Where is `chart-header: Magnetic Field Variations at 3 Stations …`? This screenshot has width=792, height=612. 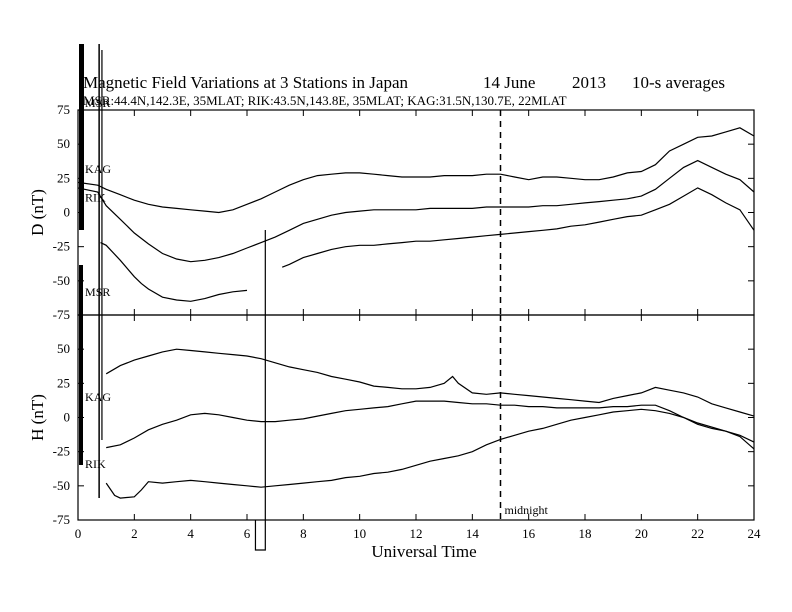 chart-header: Magnetic Field Variations at 3 Stations … is located at coordinates (404, 90).